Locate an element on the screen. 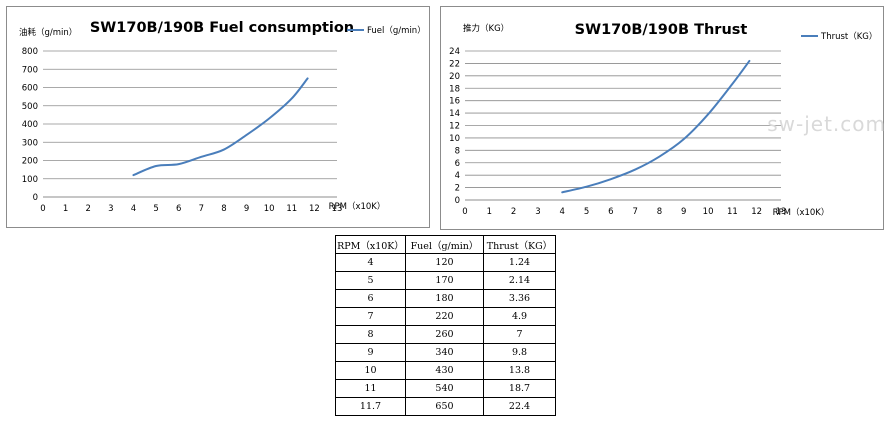 The height and width of the screenshot is (426, 890). y-tick-label: 24 is located at coordinates (454, 52).